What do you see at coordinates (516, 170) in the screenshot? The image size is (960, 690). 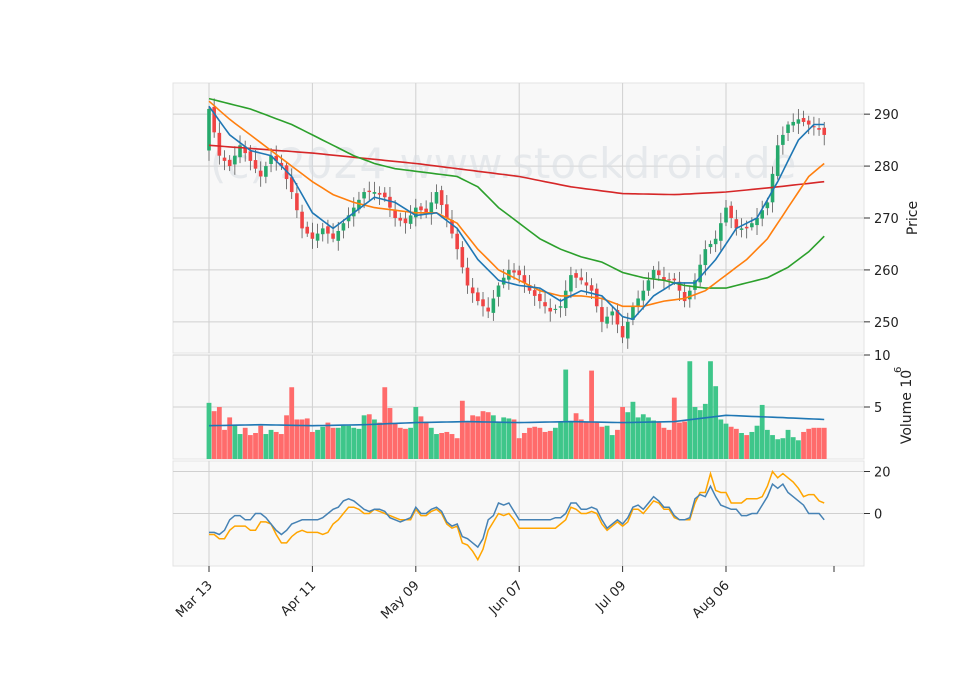 I see `sma-long-line` at bounding box center [516, 170].